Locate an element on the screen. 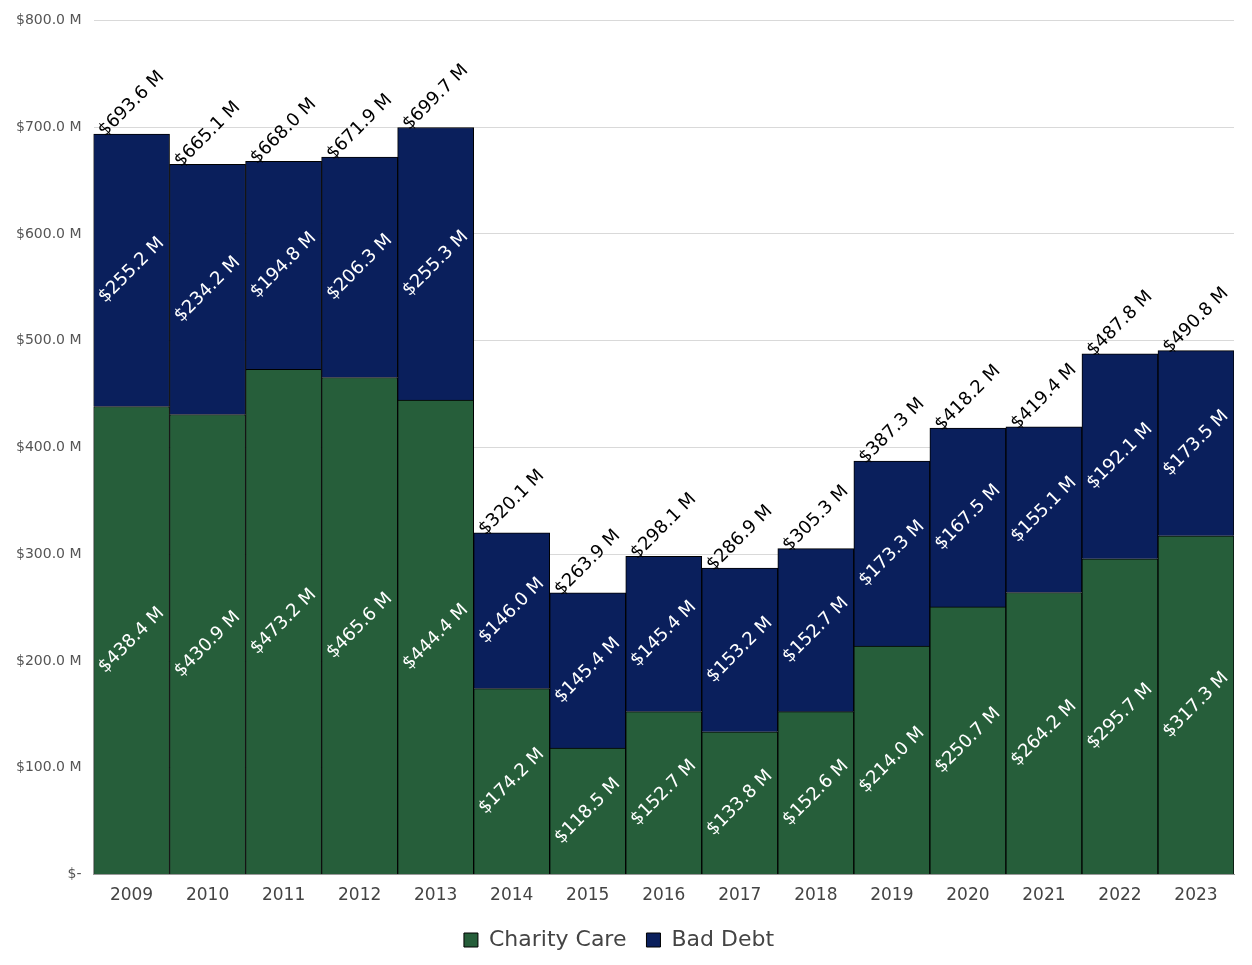 This screenshot has height=965, width=1252. legend-label: Charity Care is located at coordinates (557, 938).